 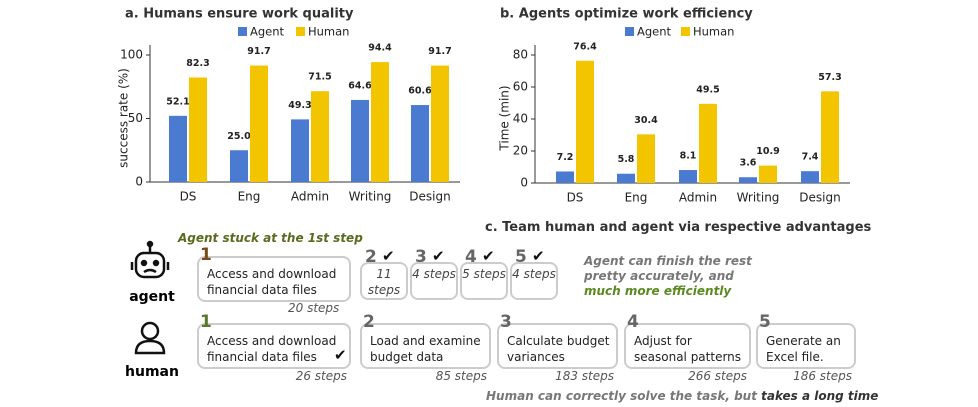 What do you see at coordinates (829, 77) in the screenshot?
I see `value-label: 57.3` at bounding box center [829, 77].